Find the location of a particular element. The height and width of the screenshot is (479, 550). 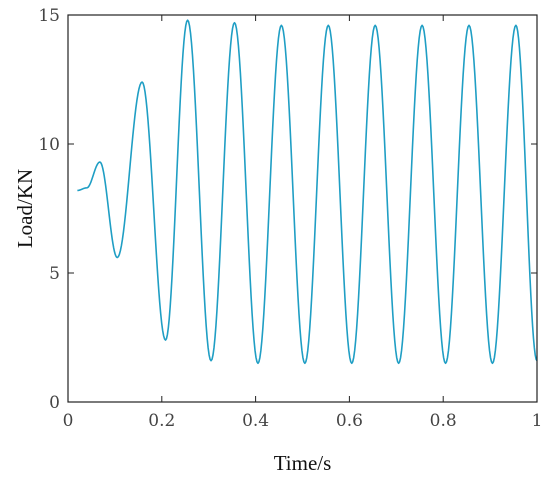

y-tick-label: 10 is located at coordinates (49, 145).